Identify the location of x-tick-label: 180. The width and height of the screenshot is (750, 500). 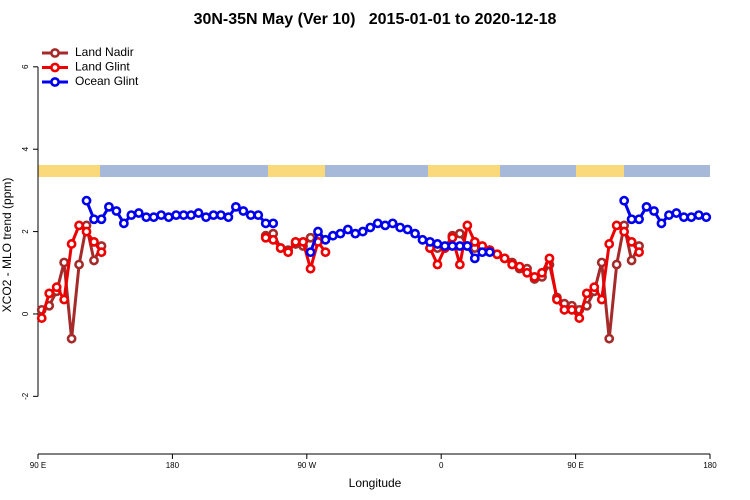
(173, 465).